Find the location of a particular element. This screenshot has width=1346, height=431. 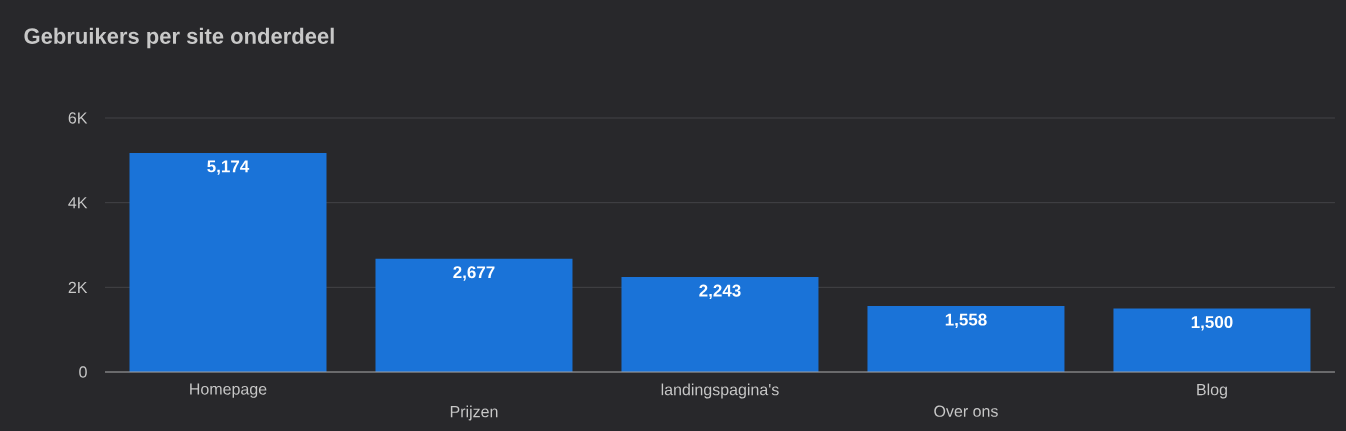

x-tick-label: Over ons is located at coordinates (966, 411).